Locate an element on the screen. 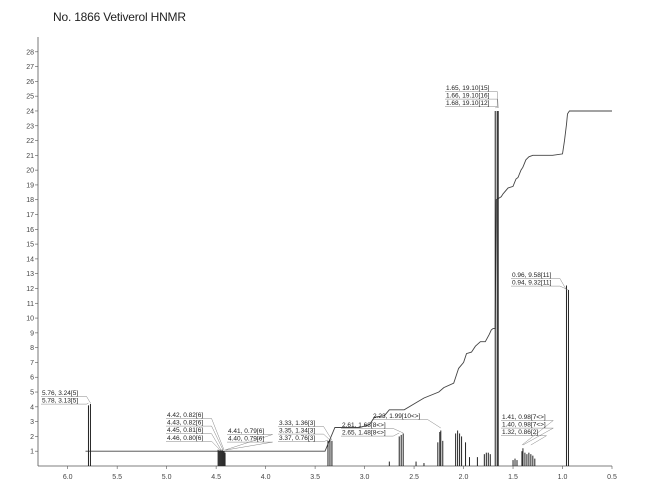  x-tick-label: 0.5 is located at coordinates (612, 477).